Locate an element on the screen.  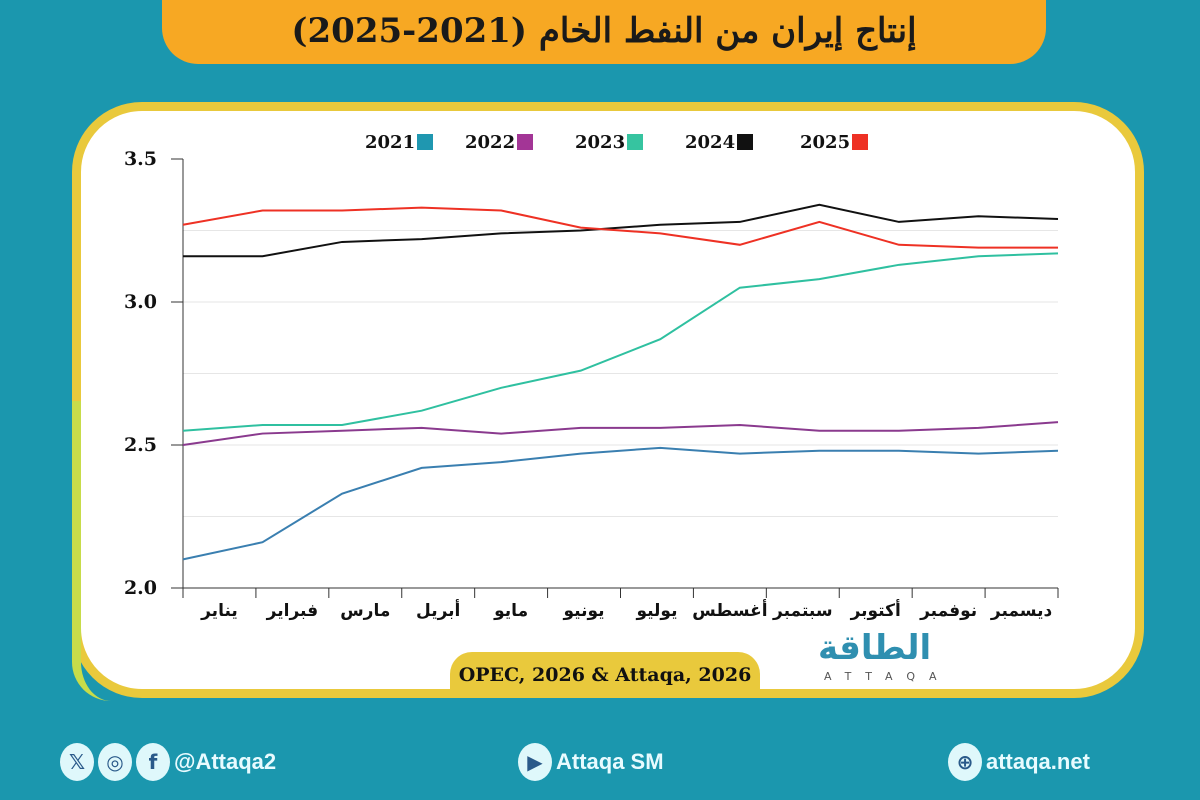
x-tick-label: مايو is located at coordinates (510, 611).